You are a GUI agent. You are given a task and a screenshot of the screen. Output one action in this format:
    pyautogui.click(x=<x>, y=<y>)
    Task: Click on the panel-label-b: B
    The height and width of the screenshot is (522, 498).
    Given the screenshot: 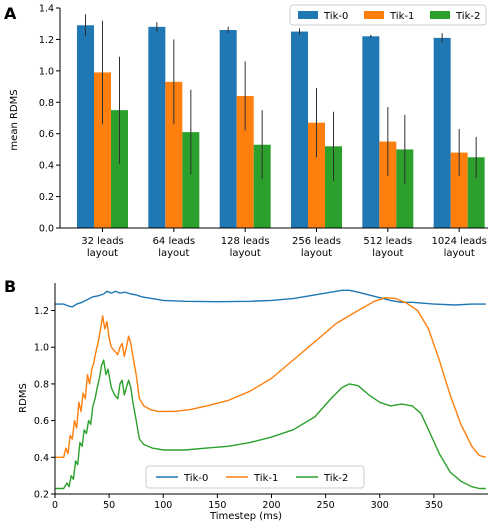 What is the action you would take?
    pyautogui.click(x=10, y=286)
    